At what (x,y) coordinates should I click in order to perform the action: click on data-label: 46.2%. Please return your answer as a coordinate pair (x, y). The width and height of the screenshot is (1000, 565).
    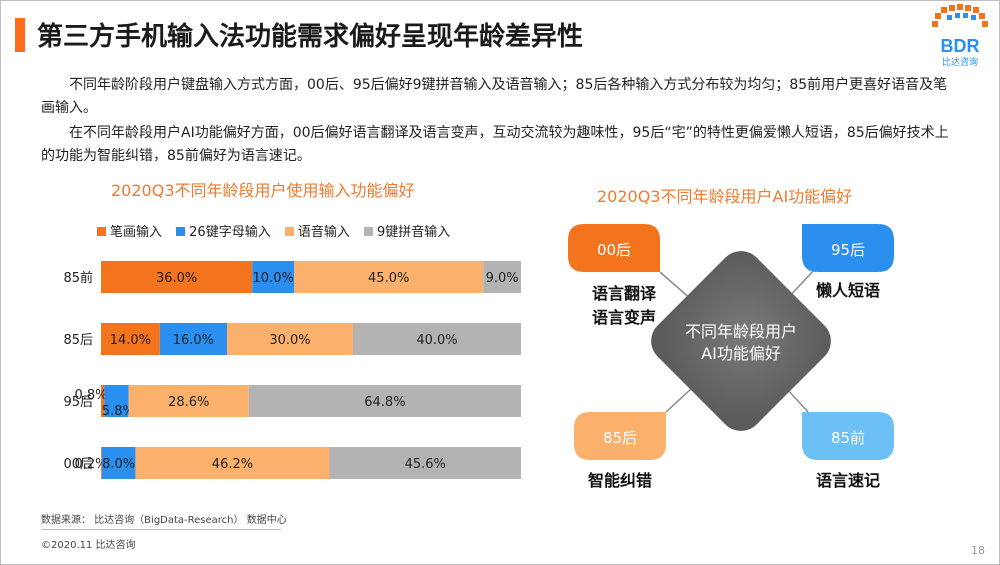
    Looking at the image, I should click on (232, 464).